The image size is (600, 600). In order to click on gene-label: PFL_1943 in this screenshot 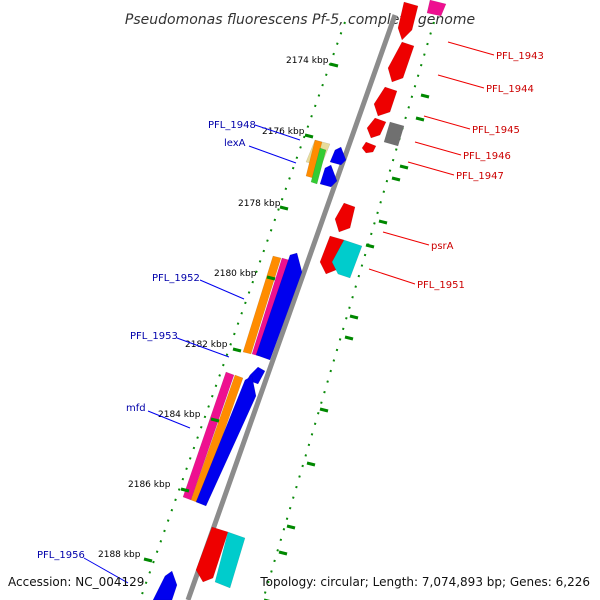, I will do `click(520, 56)`.